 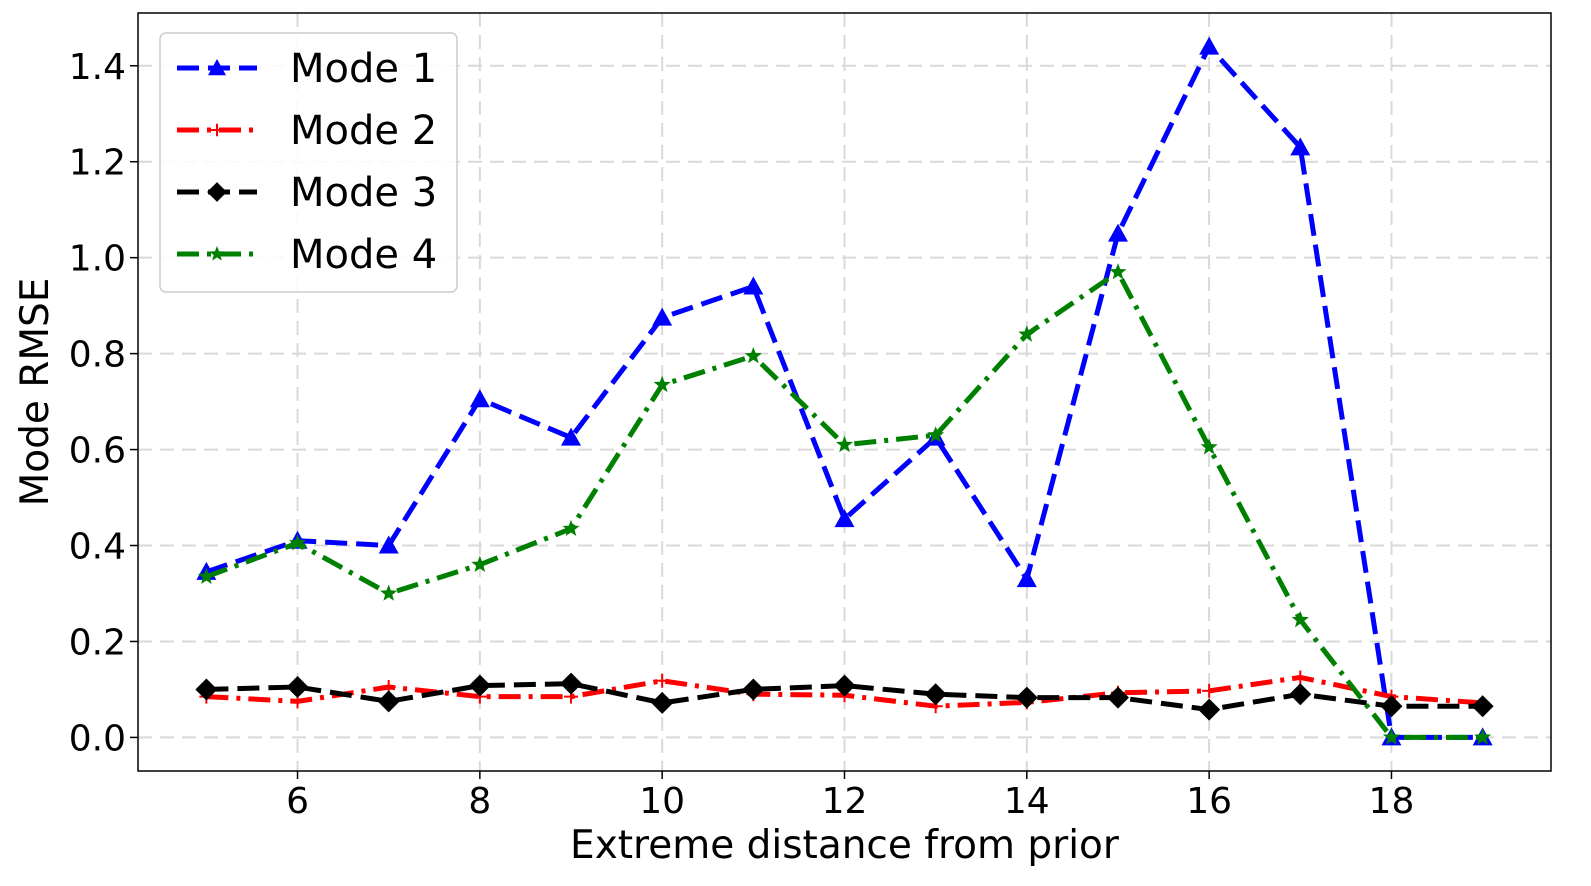 I want to click on x-axis-ticks: 6 8 10 12 14 16 18, so click(x=850, y=796).